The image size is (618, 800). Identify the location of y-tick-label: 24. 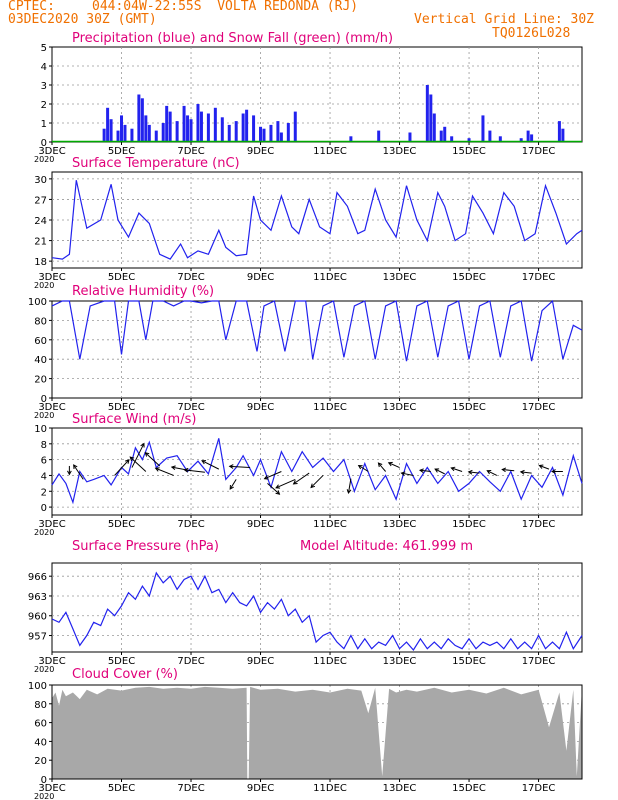
(40, 221).